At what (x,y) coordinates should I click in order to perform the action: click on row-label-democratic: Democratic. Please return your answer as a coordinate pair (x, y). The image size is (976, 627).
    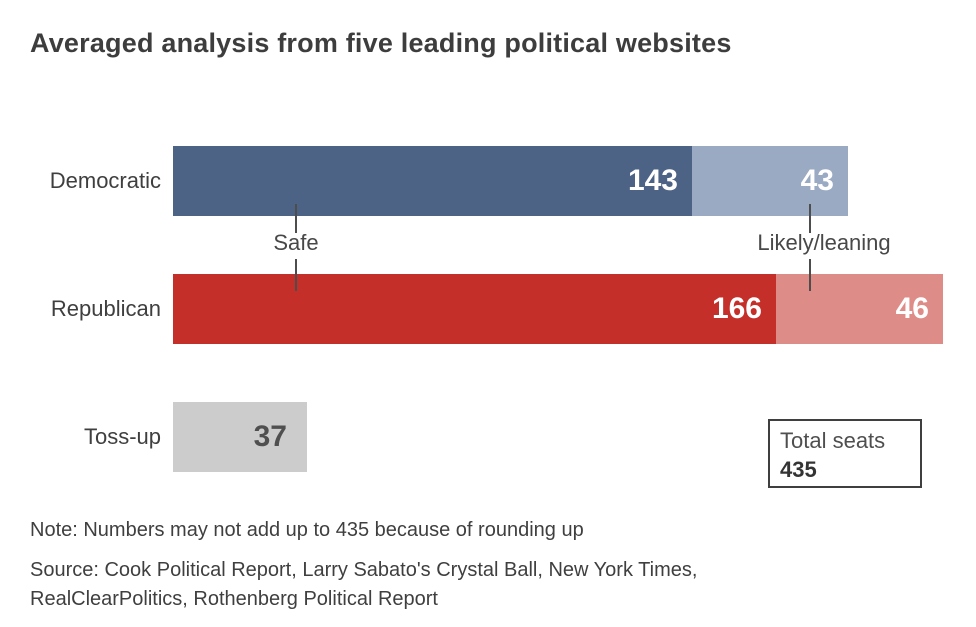
    Looking at the image, I should click on (105, 180).